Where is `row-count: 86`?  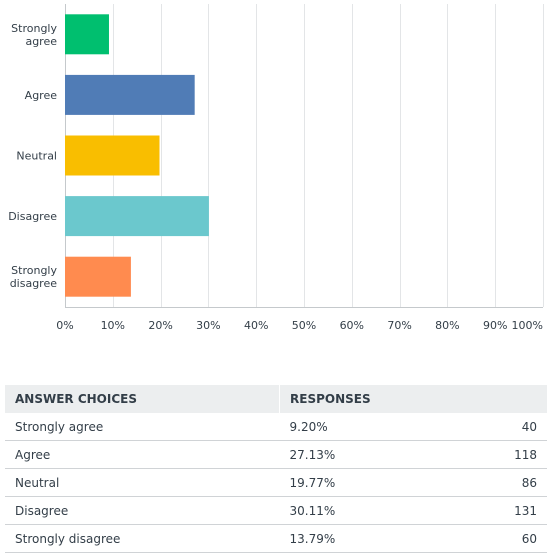 row-count: 86 is located at coordinates (494, 482).